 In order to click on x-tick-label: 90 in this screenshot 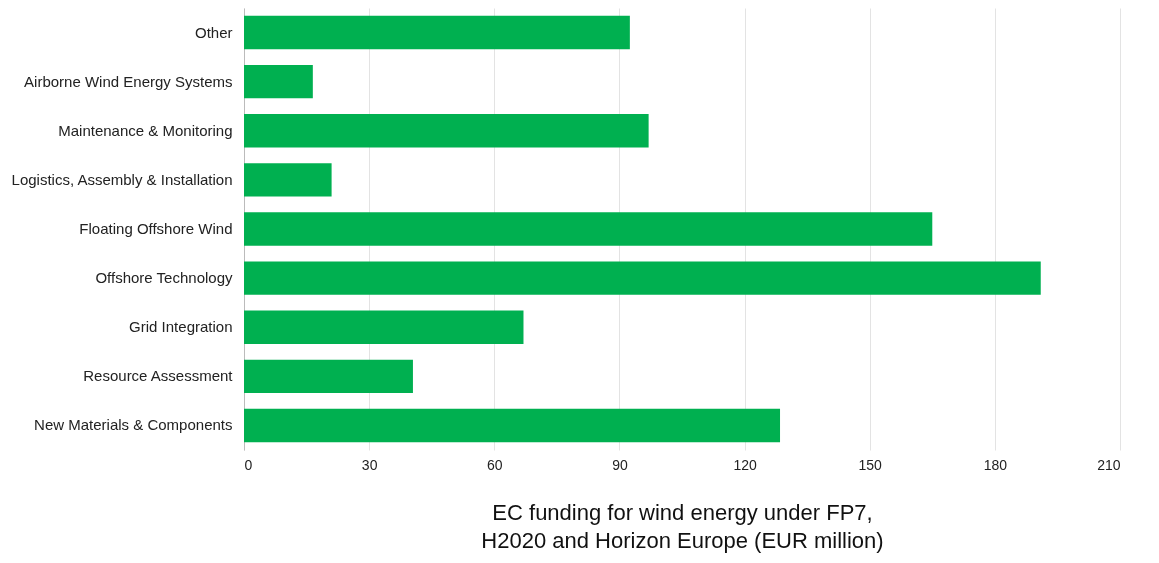, I will do `click(620, 464)`.